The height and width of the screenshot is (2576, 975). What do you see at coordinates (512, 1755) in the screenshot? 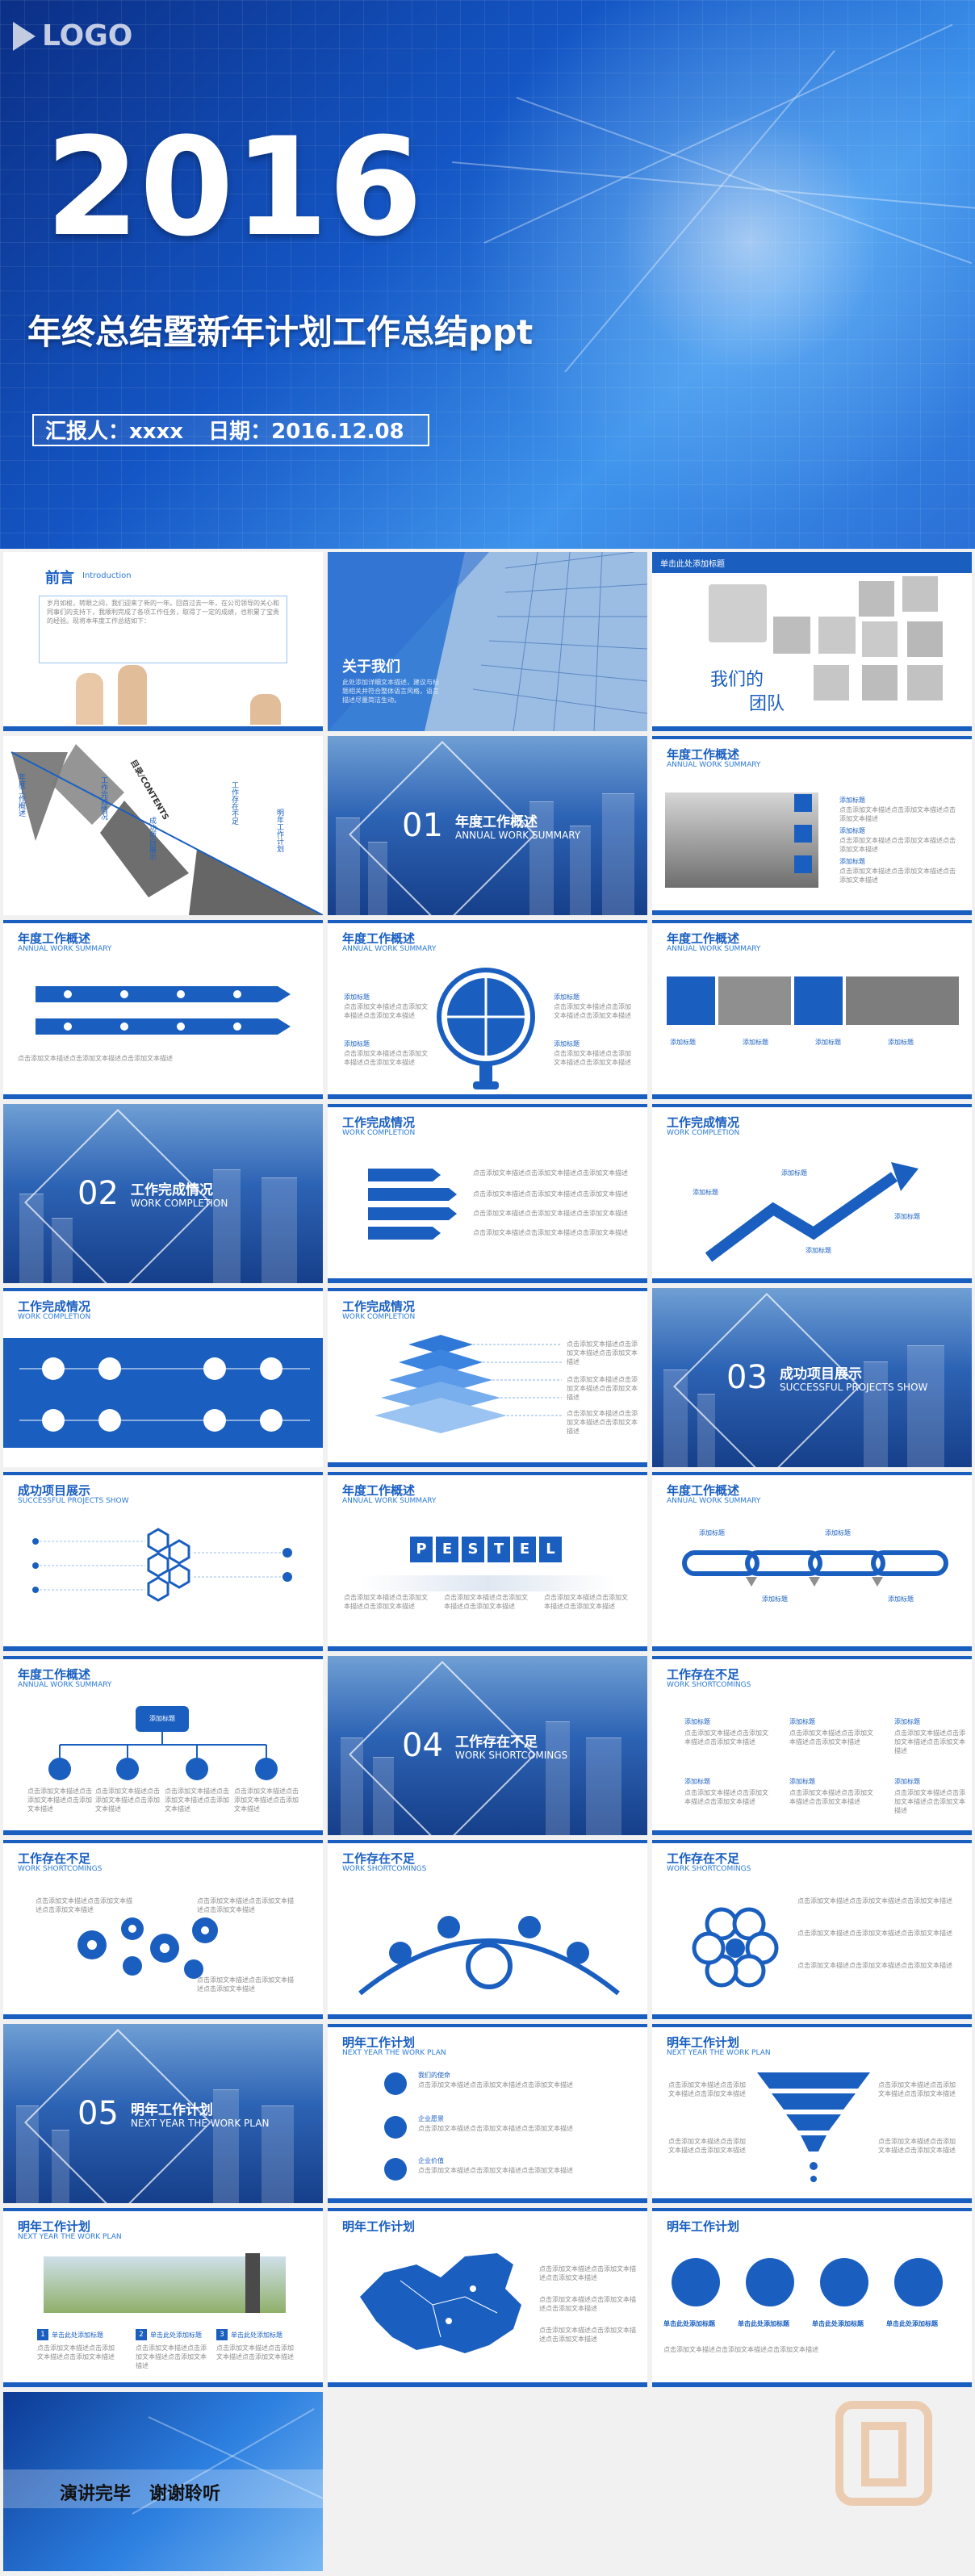
I see `section-subtitle: WORK SHORTCOMINGS` at bounding box center [512, 1755].